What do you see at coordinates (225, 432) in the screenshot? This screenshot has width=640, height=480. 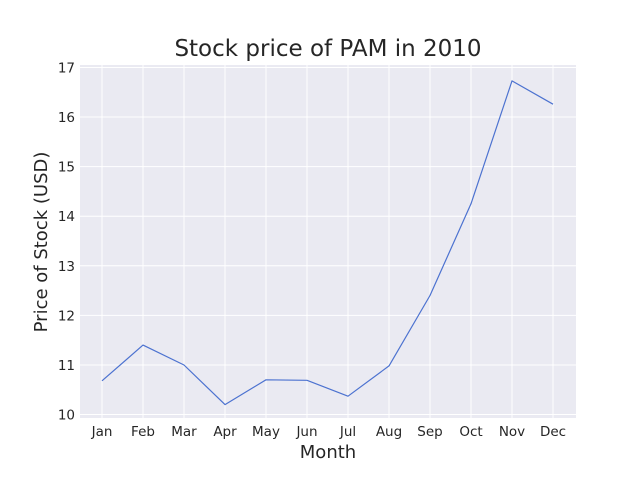 I see `x-tick-label: Apr` at bounding box center [225, 432].